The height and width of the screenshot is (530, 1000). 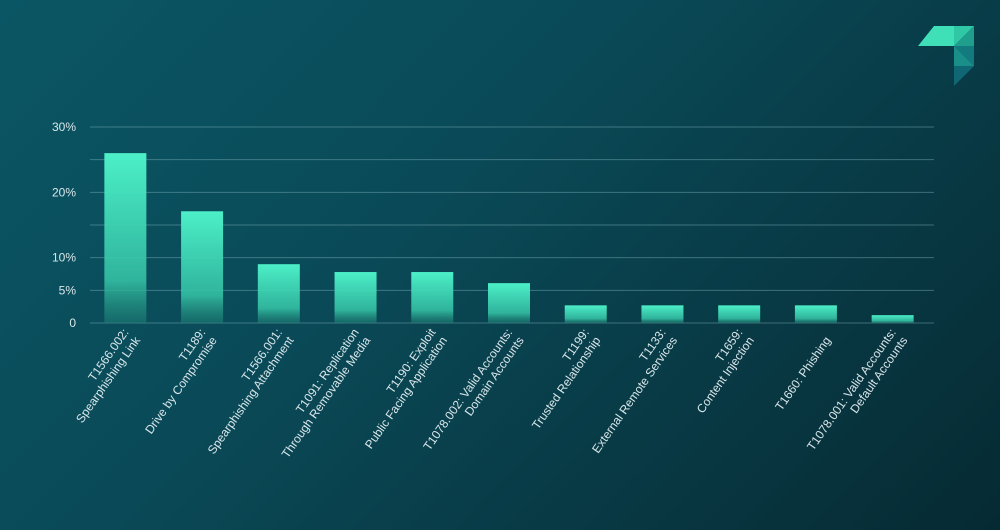 What do you see at coordinates (181, 381) in the screenshot?
I see `x-tick-label: T1189:Drive by Compromise` at bounding box center [181, 381].